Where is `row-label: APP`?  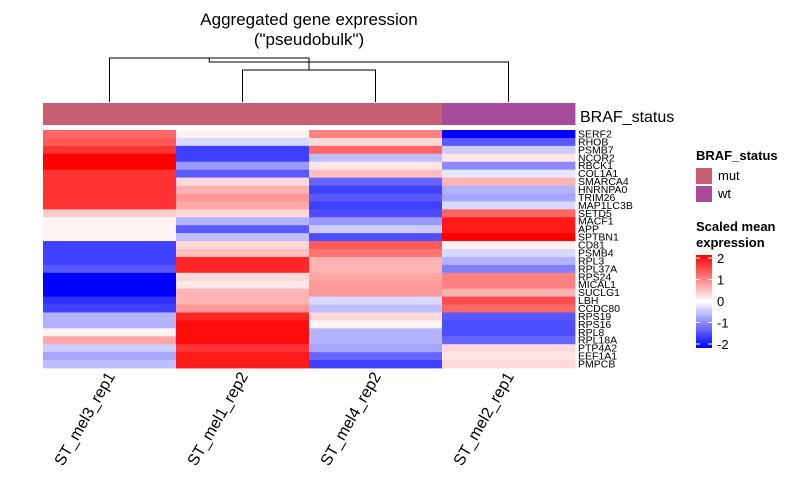
row-label: APP is located at coordinates (588, 230).